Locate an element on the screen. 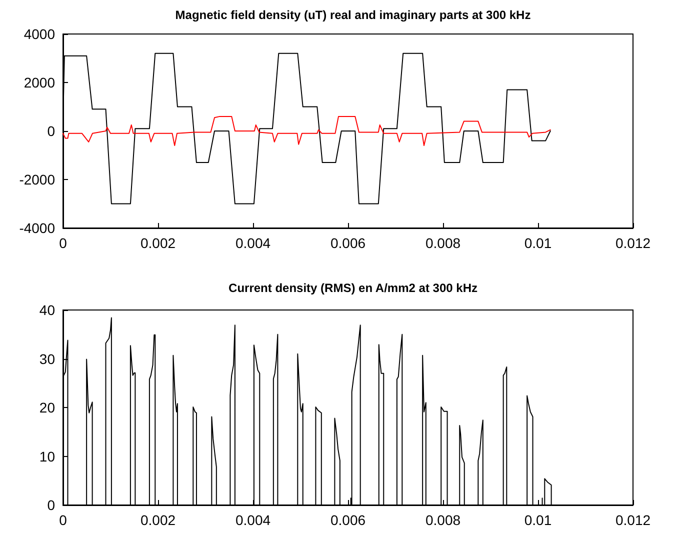  y-tick-label: -2000 is located at coordinates (37, 180).